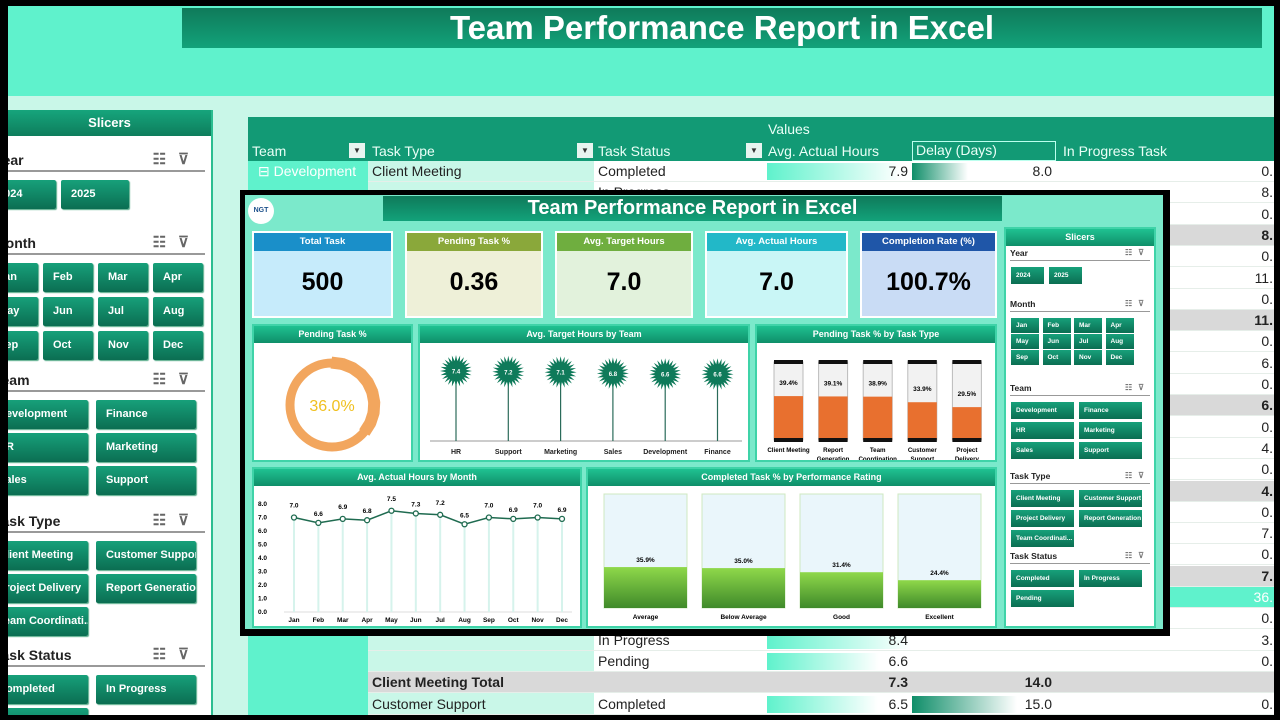 This screenshot has height=720, width=1280. What do you see at coordinates (342, 507) in the screenshot?
I see `data-label: 6.9` at bounding box center [342, 507].